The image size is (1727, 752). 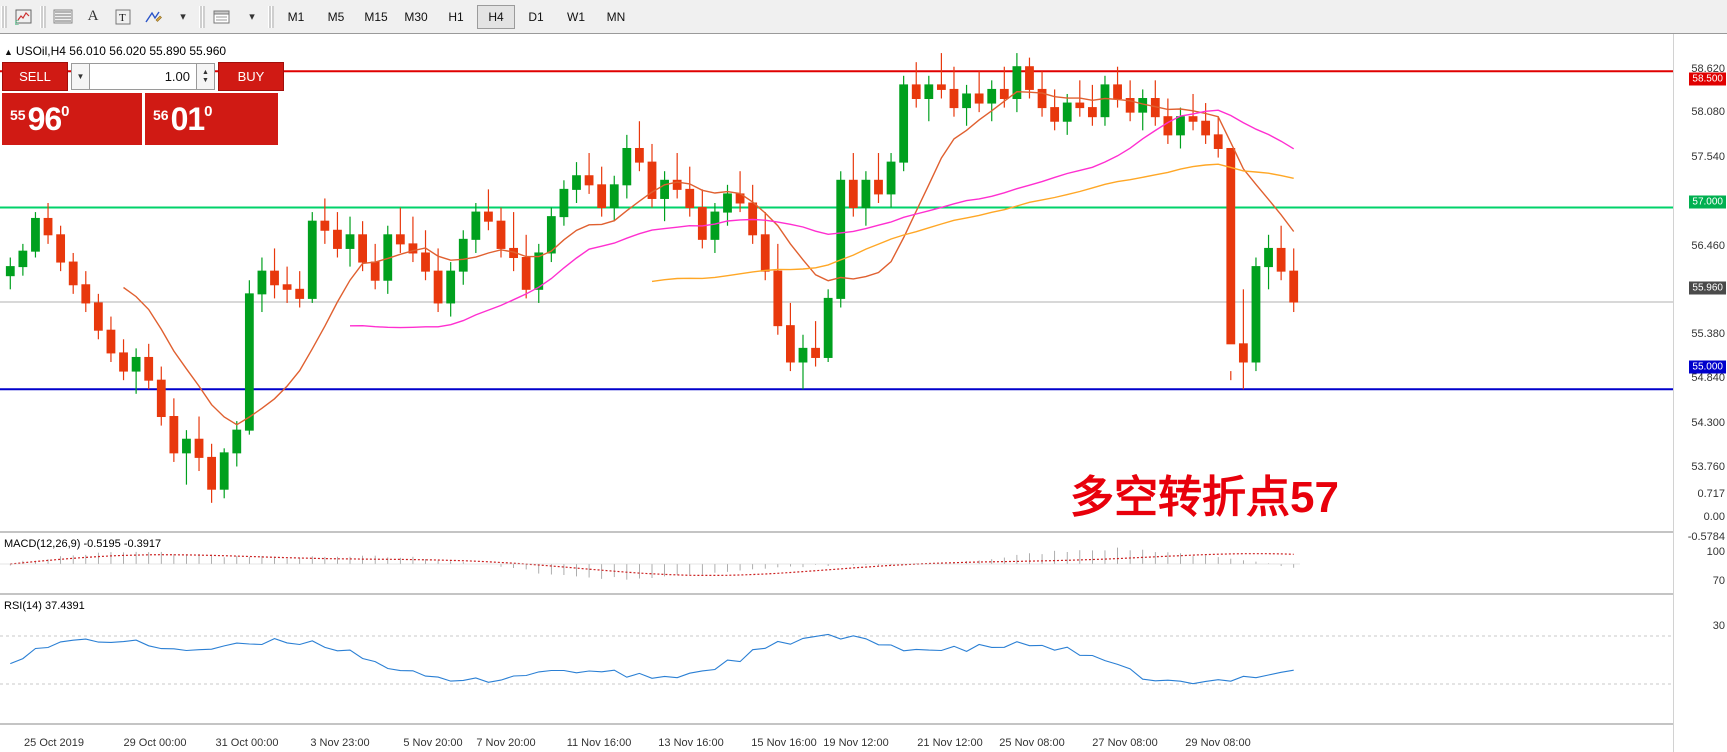 I want to click on time-tick: 27 Nov 08:00, so click(x=1125, y=743).